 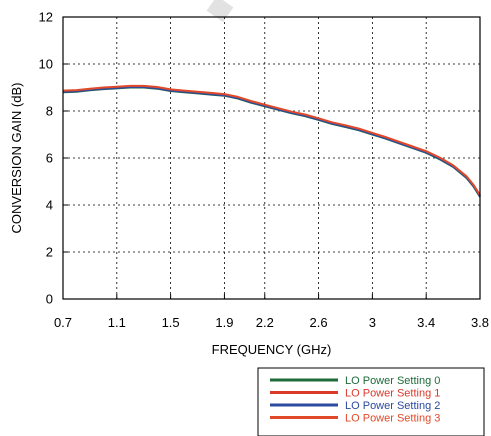 What do you see at coordinates (271, 312) in the screenshot?
I see `x-ticks: 0.7 1.1 1.5 1.9 2.2 2.6 3 3.4 3.8` at bounding box center [271, 312].